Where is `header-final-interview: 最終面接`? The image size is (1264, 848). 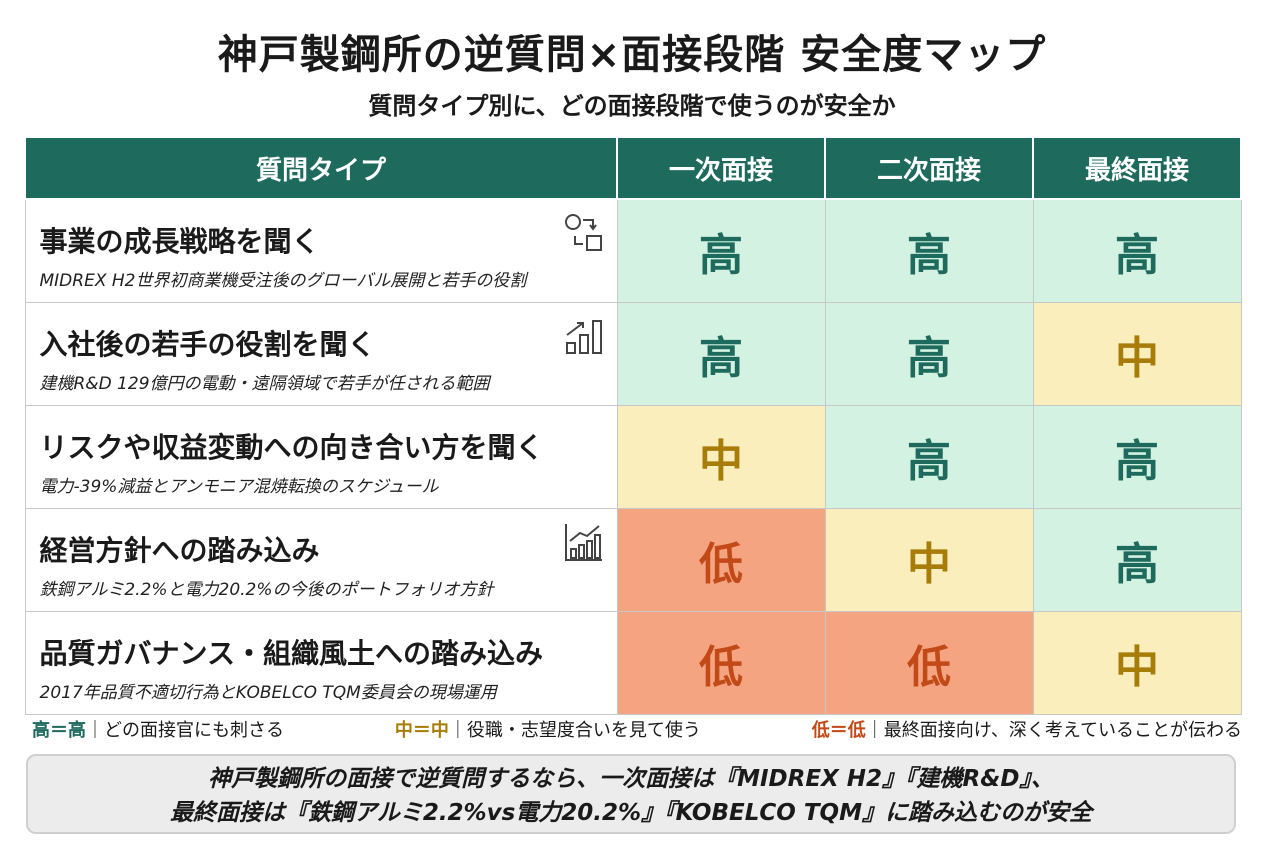
header-final-interview: 最終面接 is located at coordinates (1137, 168).